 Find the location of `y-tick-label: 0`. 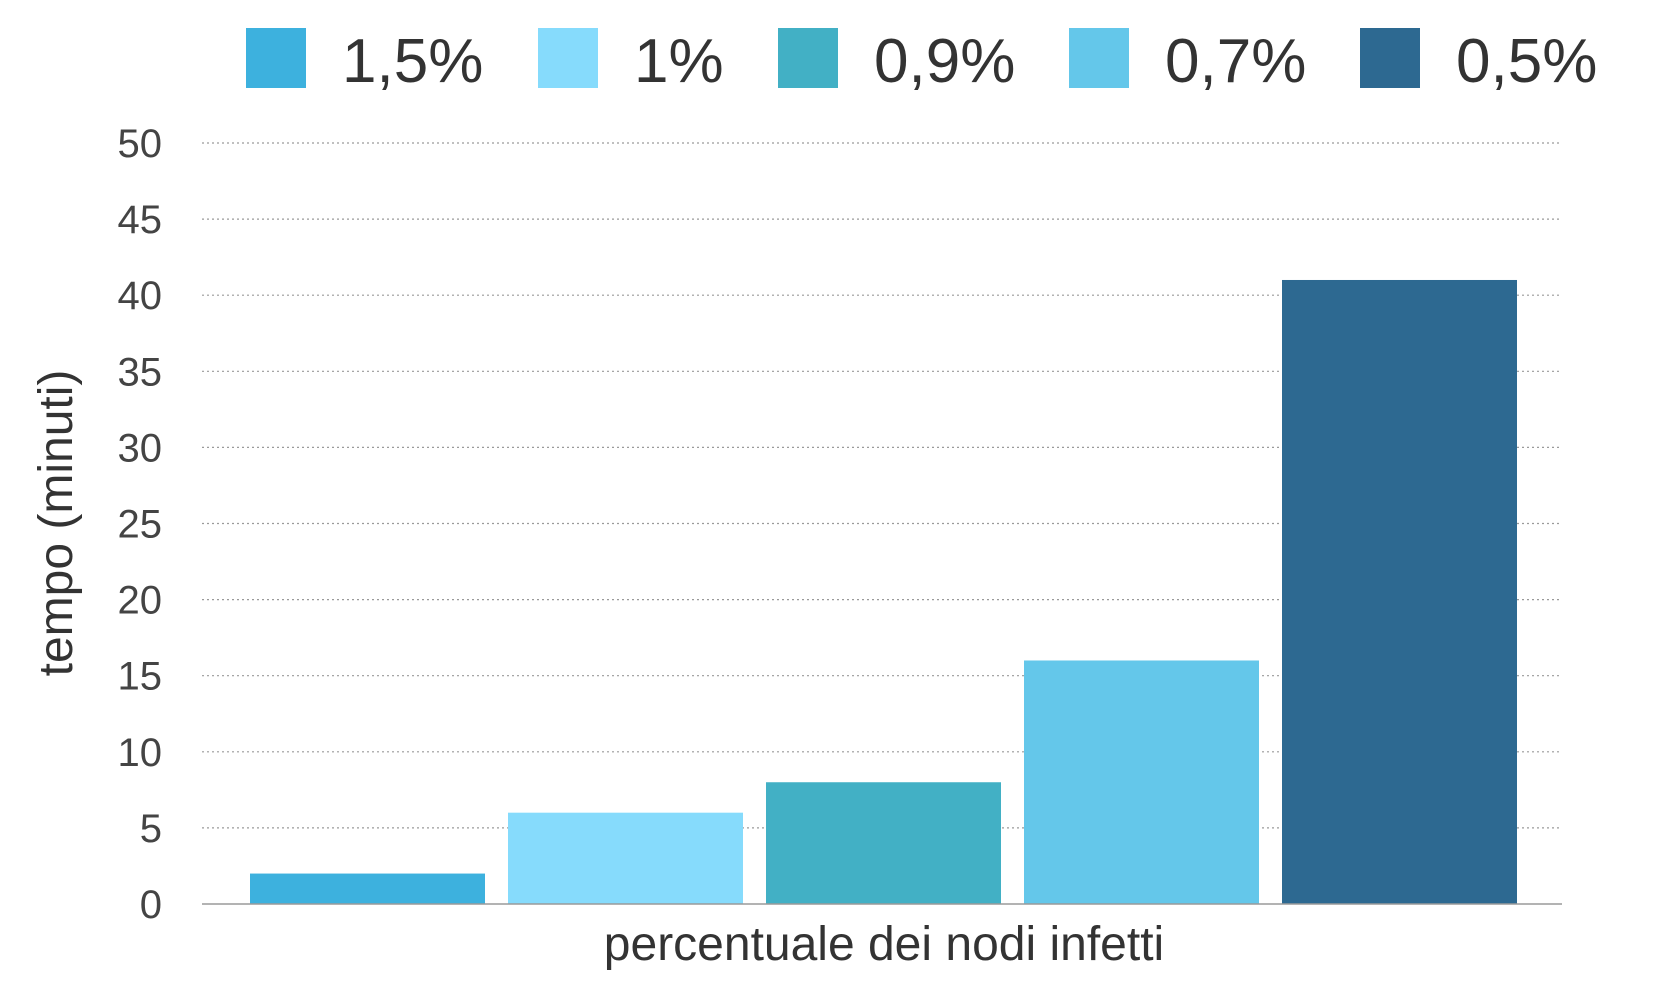

y-tick-label: 0 is located at coordinates (151, 905).